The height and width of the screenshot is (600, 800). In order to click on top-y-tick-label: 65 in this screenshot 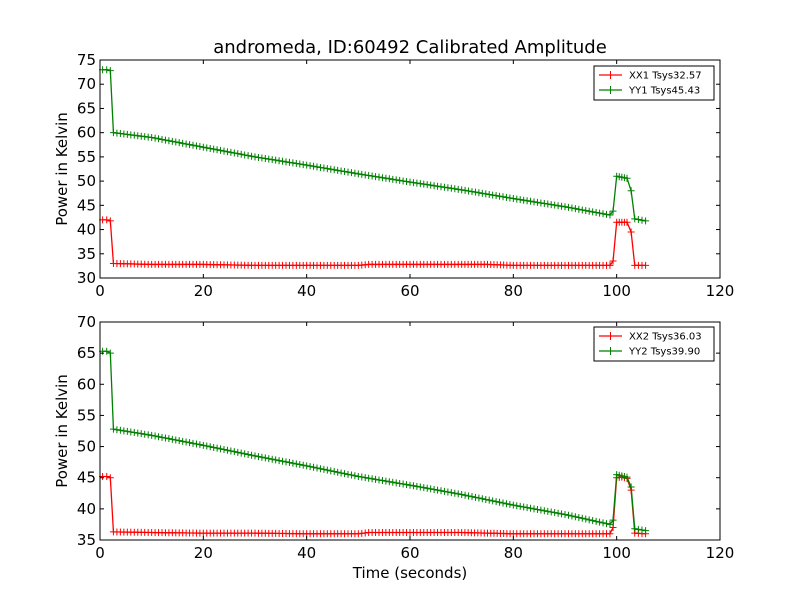, I will do `click(86, 108)`.